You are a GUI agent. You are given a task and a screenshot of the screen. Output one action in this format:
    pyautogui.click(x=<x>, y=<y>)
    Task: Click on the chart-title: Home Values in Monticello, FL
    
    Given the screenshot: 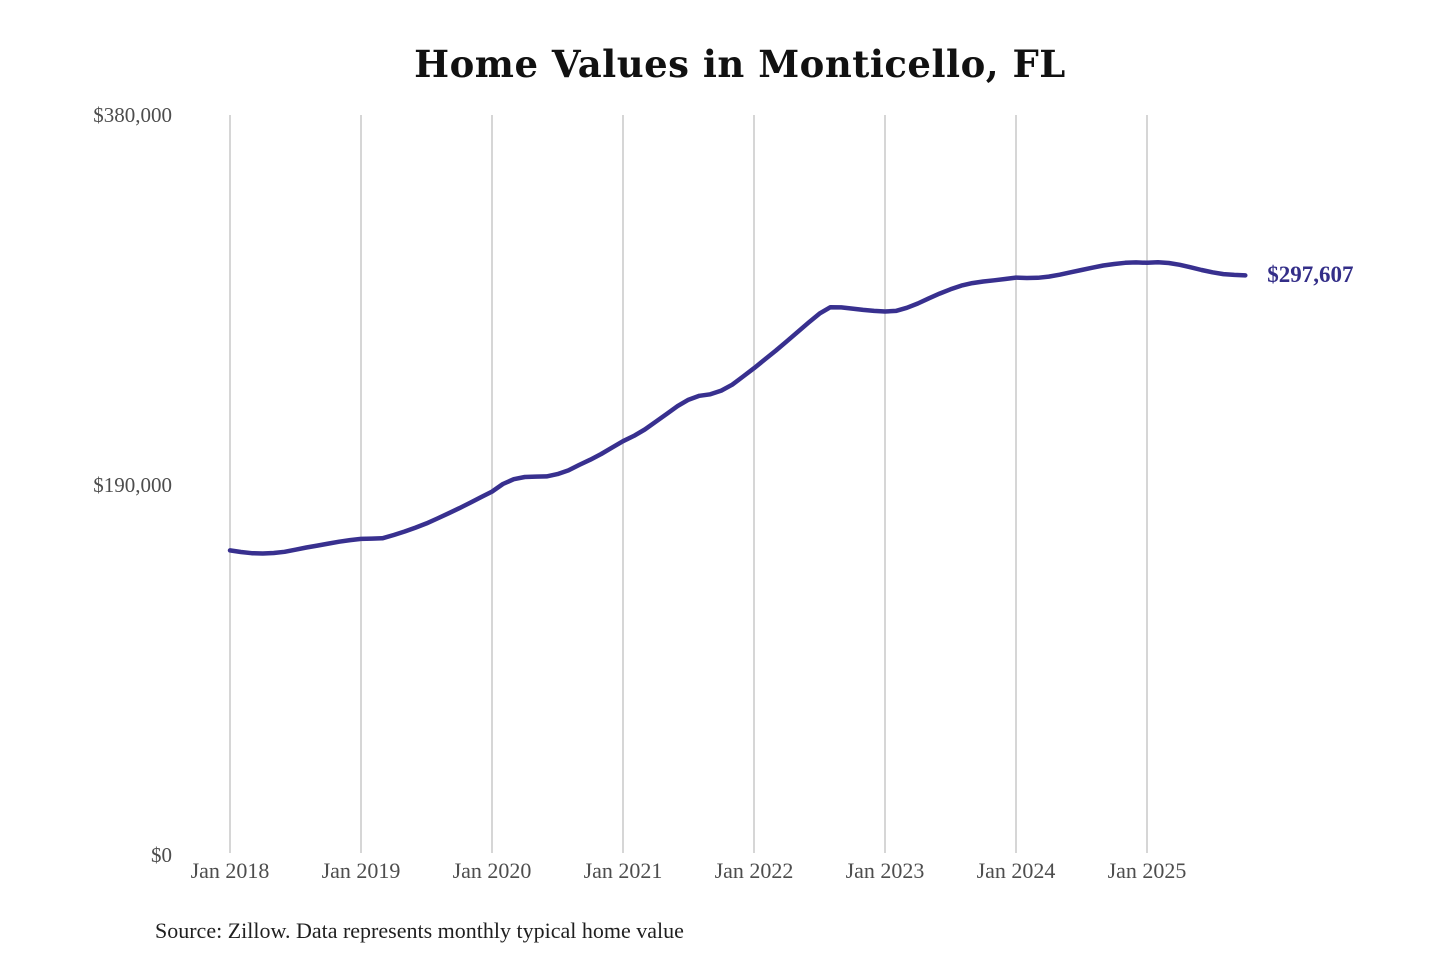 What is the action you would take?
    pyautogui.click(x=740, y=64)
    